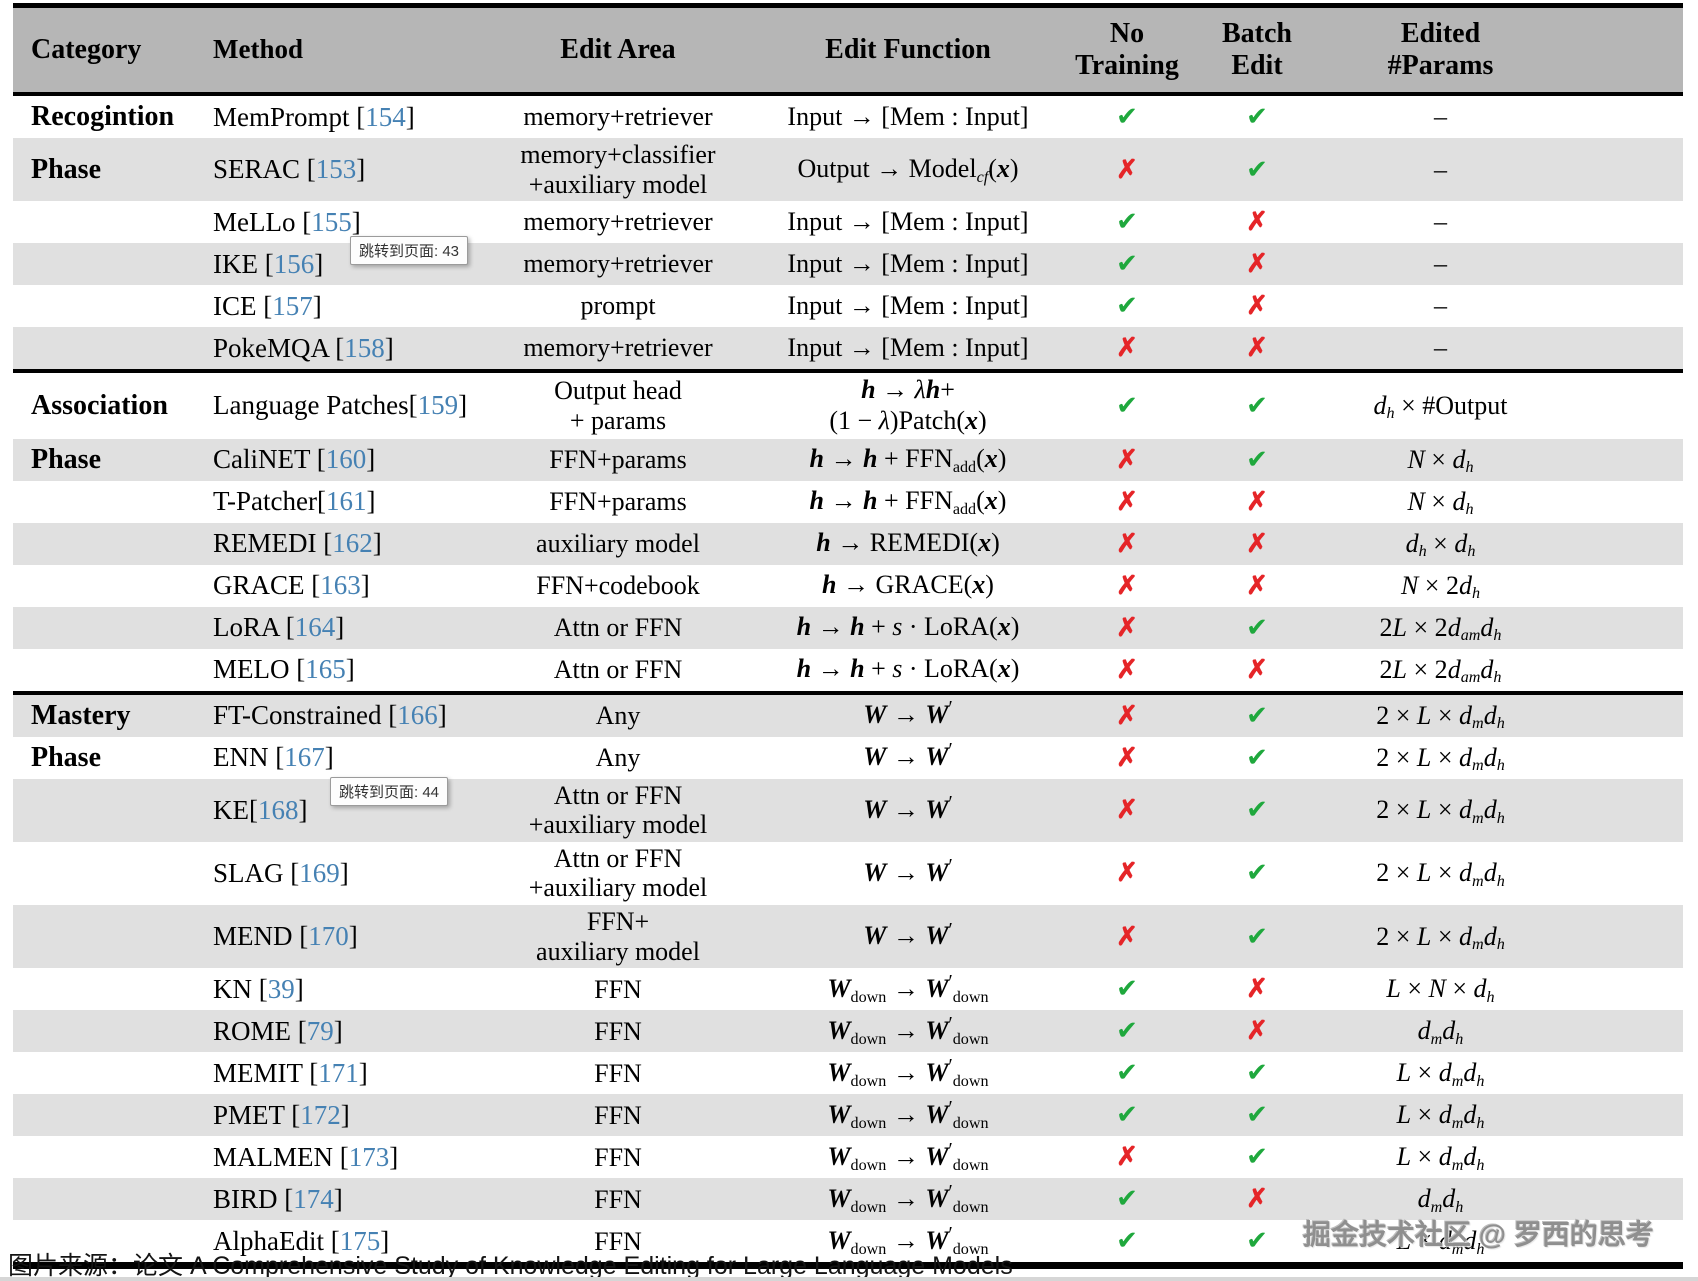 The image size is (1698, 1281). I want to click on method-cell: SLAG [169], so click(338, 873).